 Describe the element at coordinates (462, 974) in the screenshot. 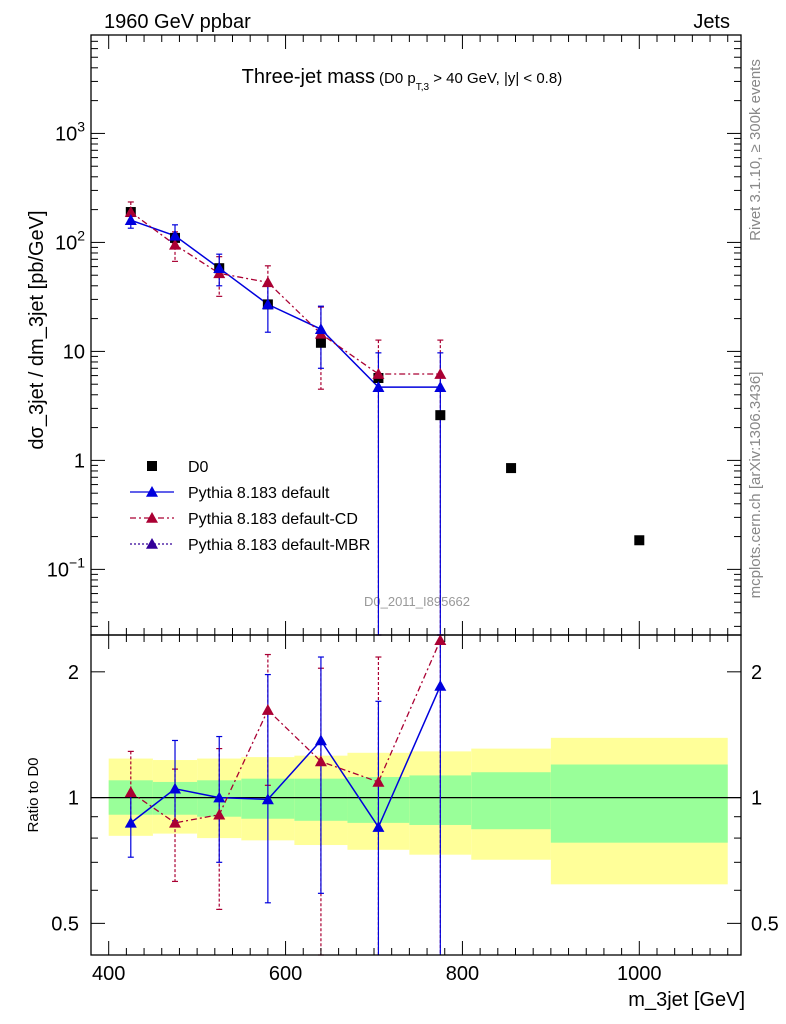

I see `x-tick-label: 800` at that location.